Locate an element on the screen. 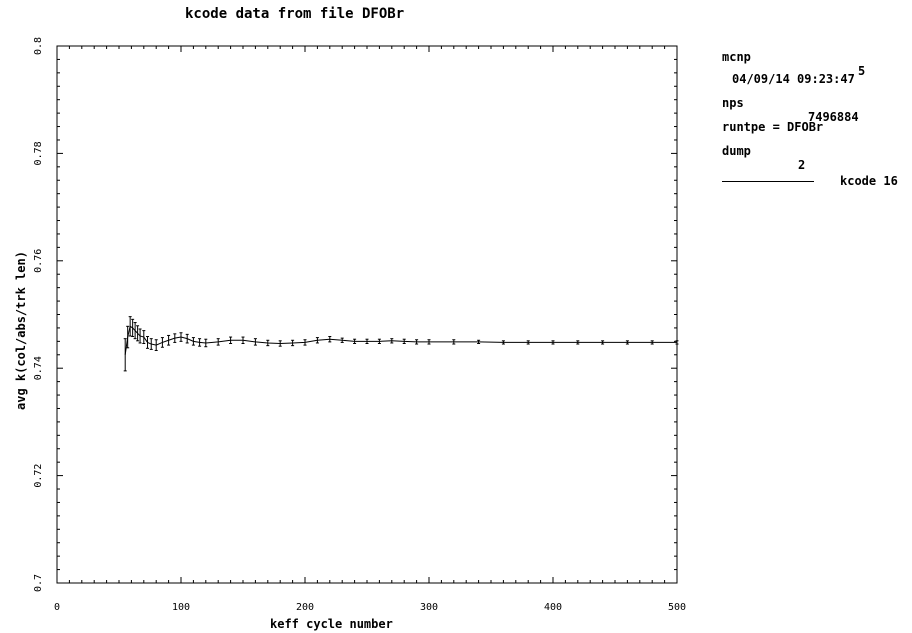  mcnp-version: 5 is located at coordinates (862, 71).